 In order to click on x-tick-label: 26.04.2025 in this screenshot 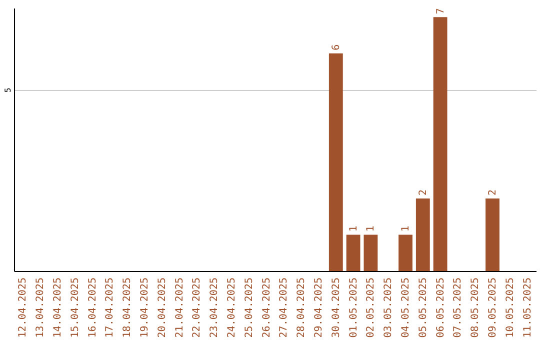, I will do `click(266, 308)`.